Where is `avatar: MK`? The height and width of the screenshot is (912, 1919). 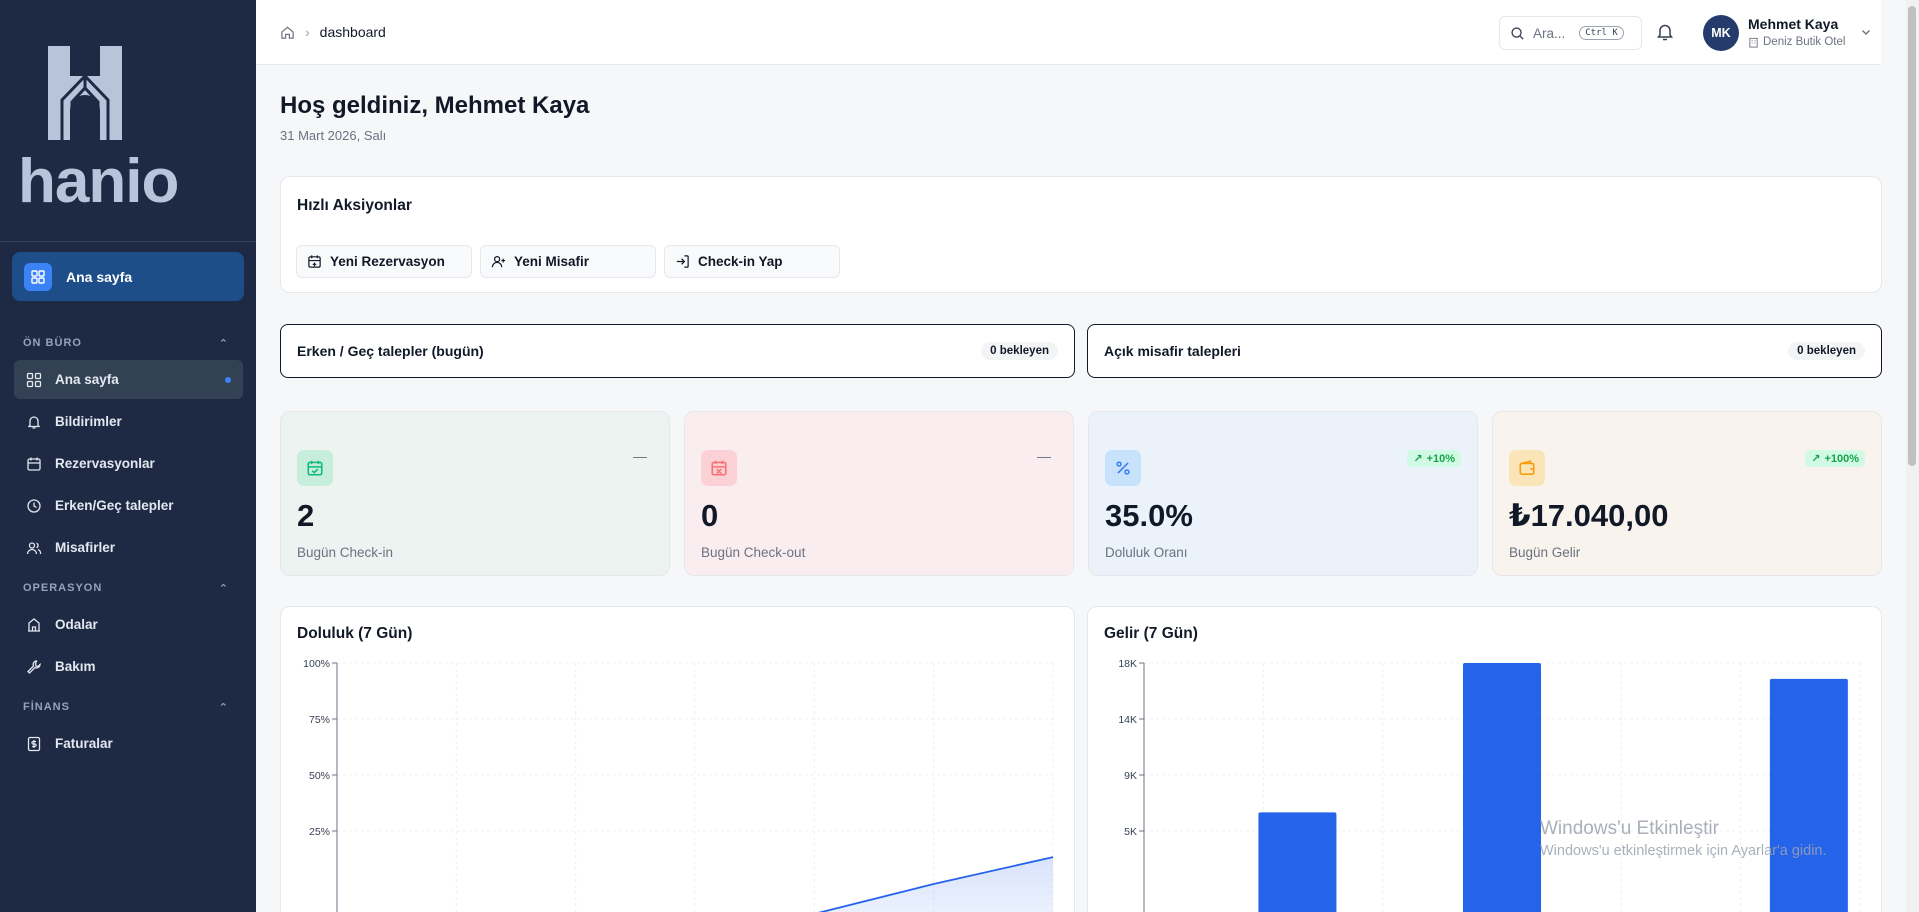
avatar: MK is located at coordinates (1721, 33).